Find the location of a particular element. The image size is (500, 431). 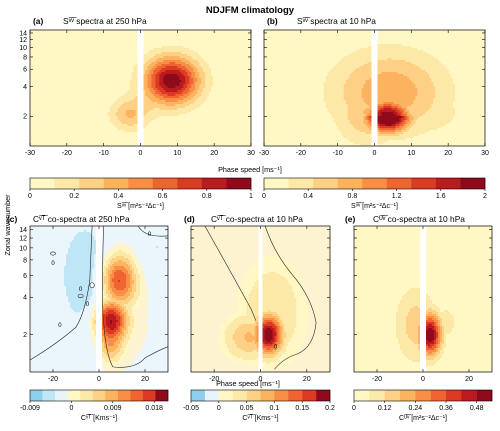

x-tick-label: -30 is located at coordinates (30, 153).